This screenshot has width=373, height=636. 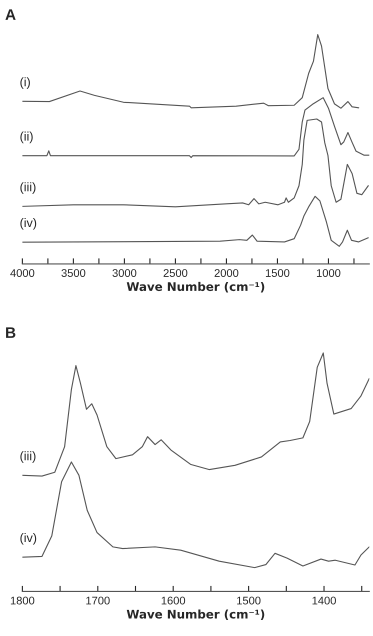 I want to click on x-tick-label: 1600, so click(x=174, y=600).